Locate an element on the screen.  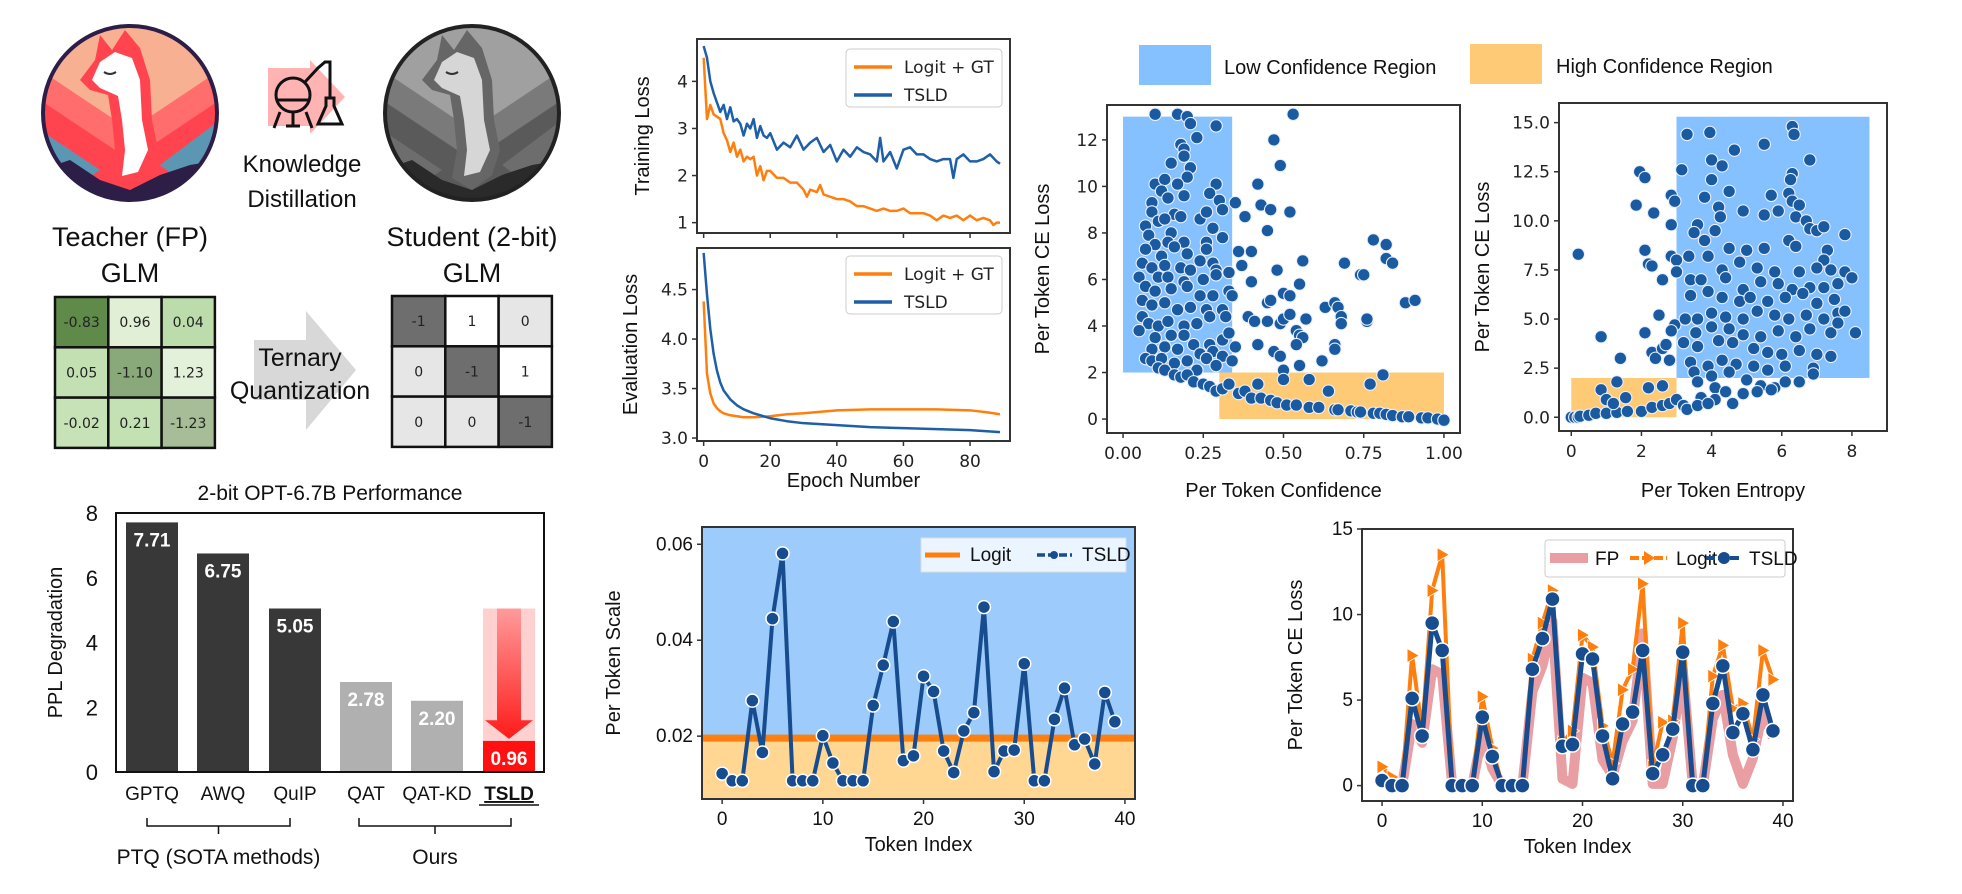
high-confidence-label: High Confidence Region is located at coordinates (1664, 67).